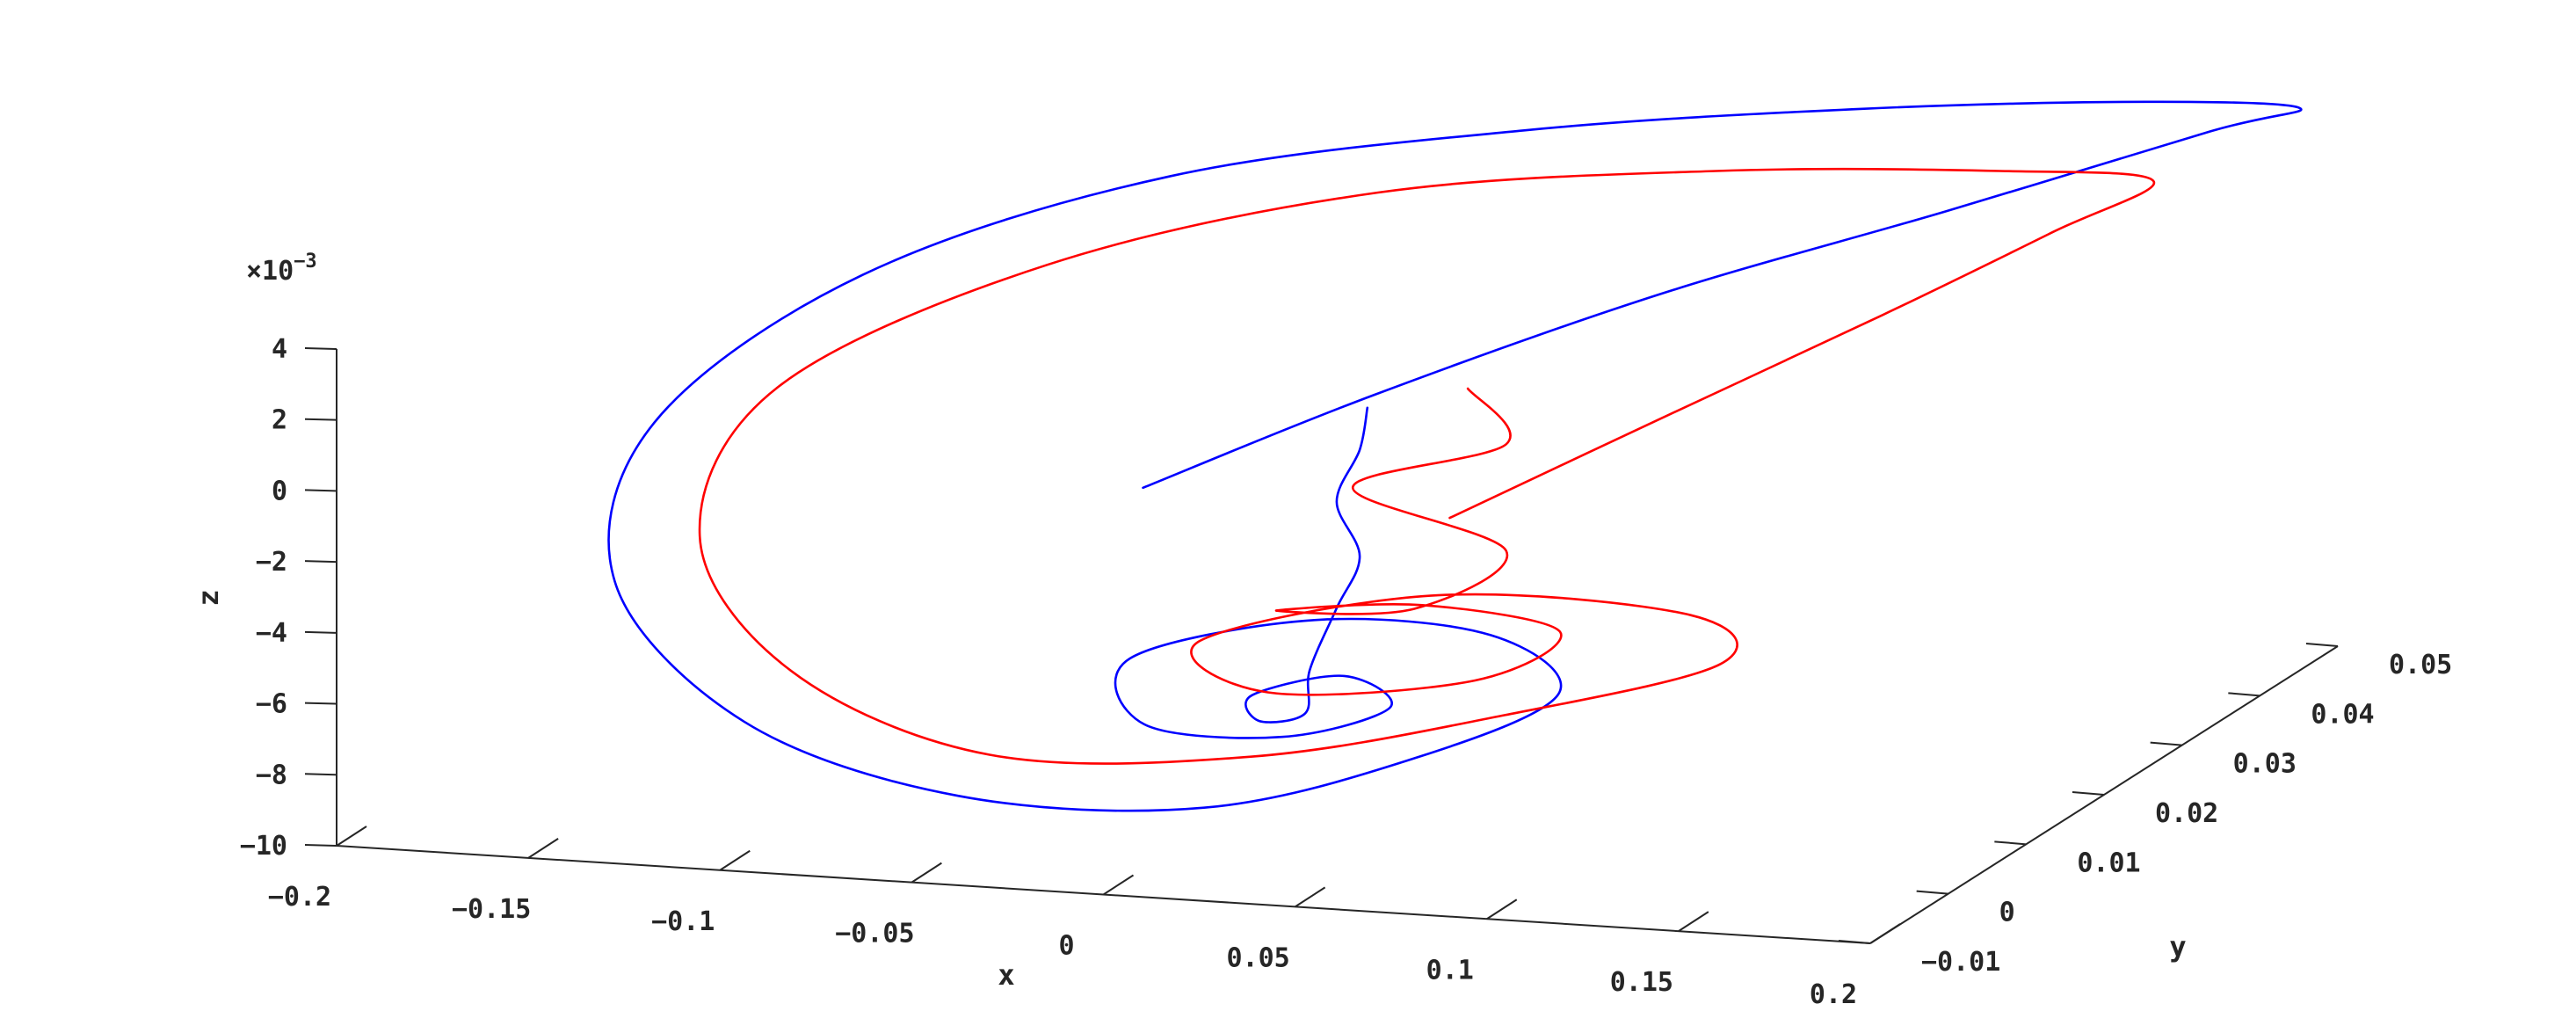 The width and height of the screenshot is (2576, 1033). I want to click on z-tick-label: −4, so click(271, 633).